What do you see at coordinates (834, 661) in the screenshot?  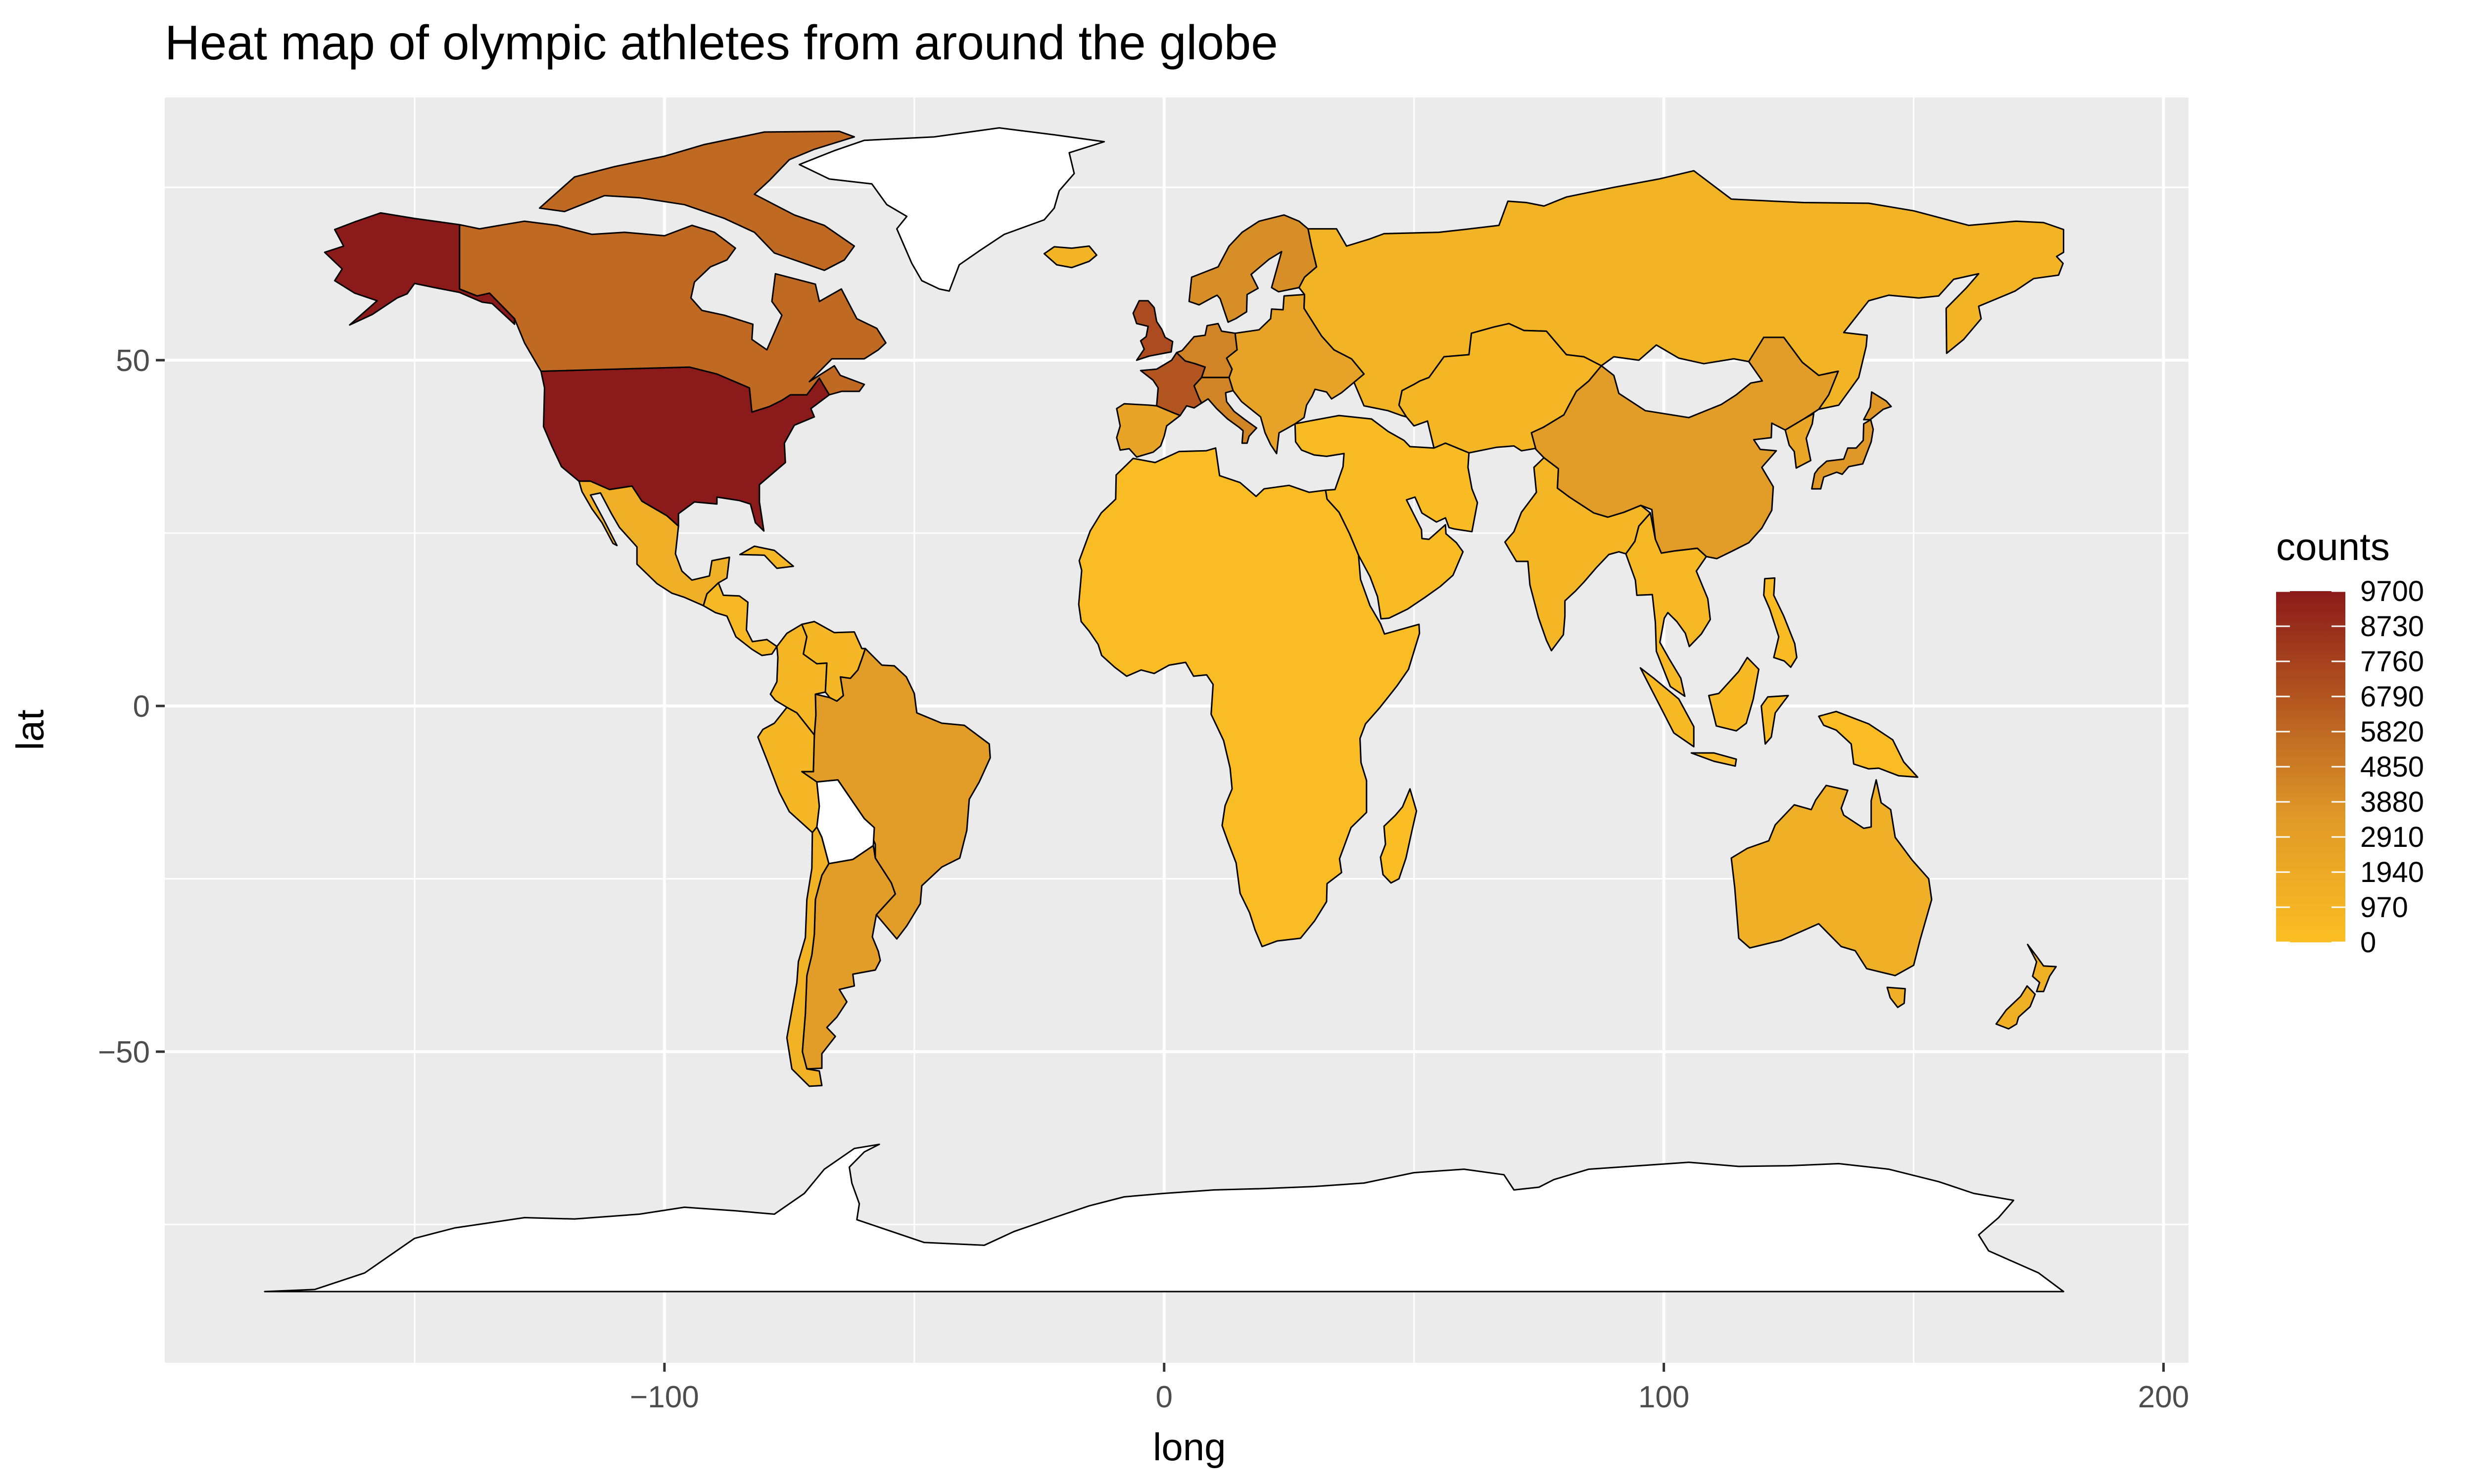 I see `country-venezuela` at bounding box center [834, 661].